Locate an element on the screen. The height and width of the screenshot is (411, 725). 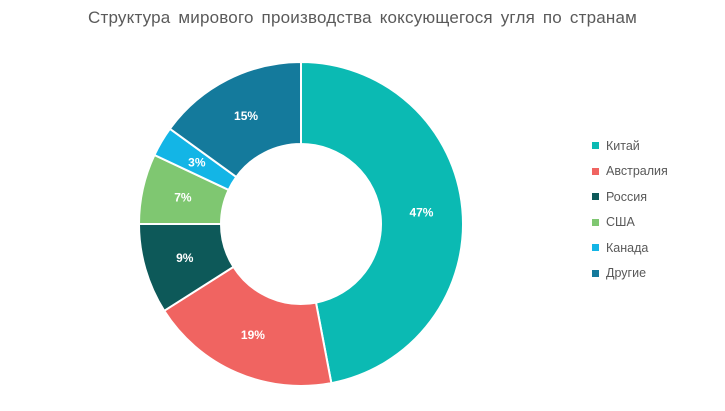
slice-value-label: 7% is located at coordinates (183, 198).